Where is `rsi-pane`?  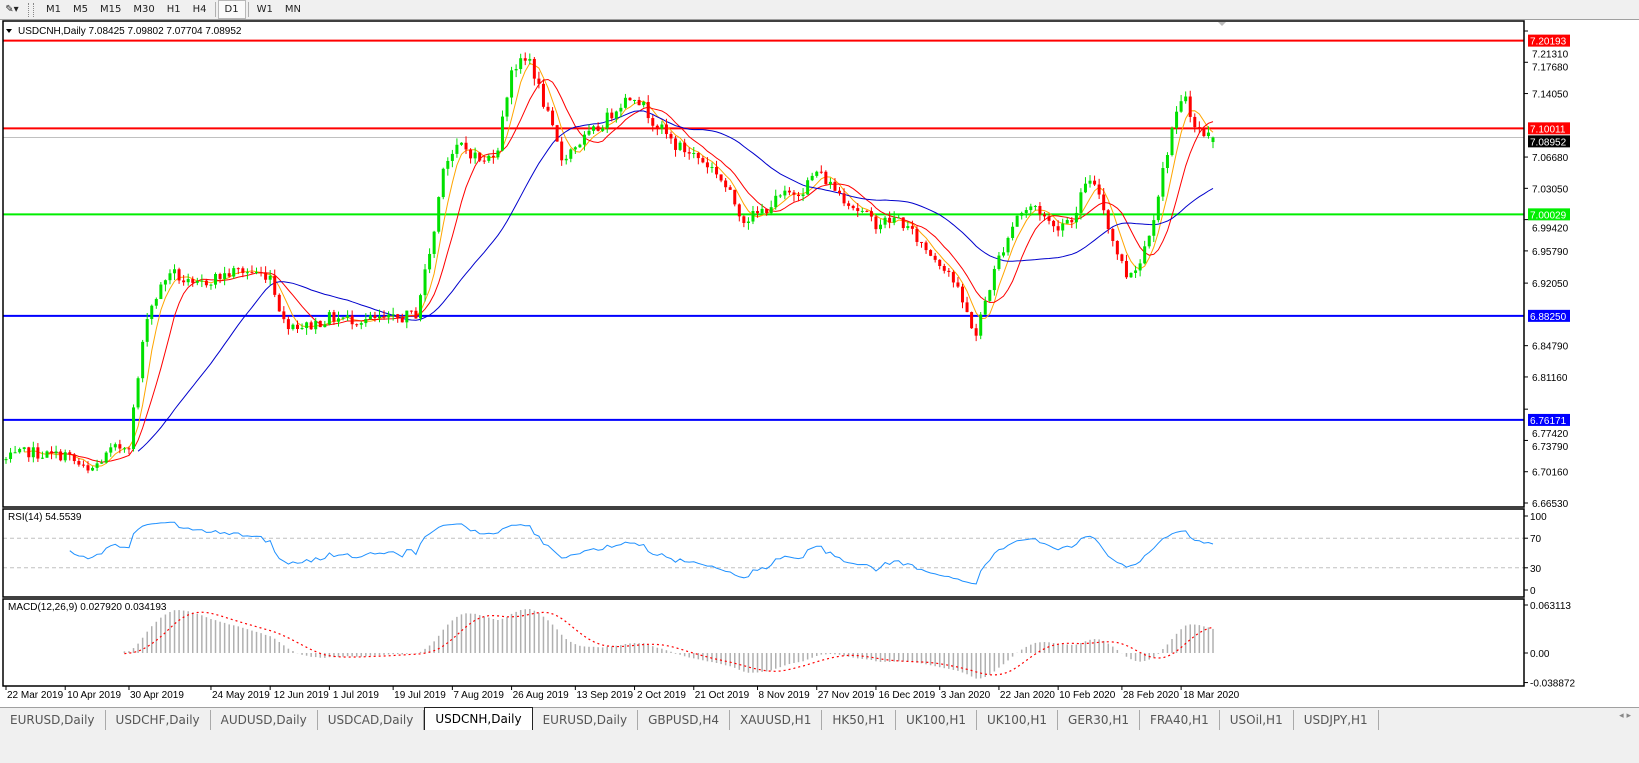 rsi-pane is located at coordinates (763, 553).